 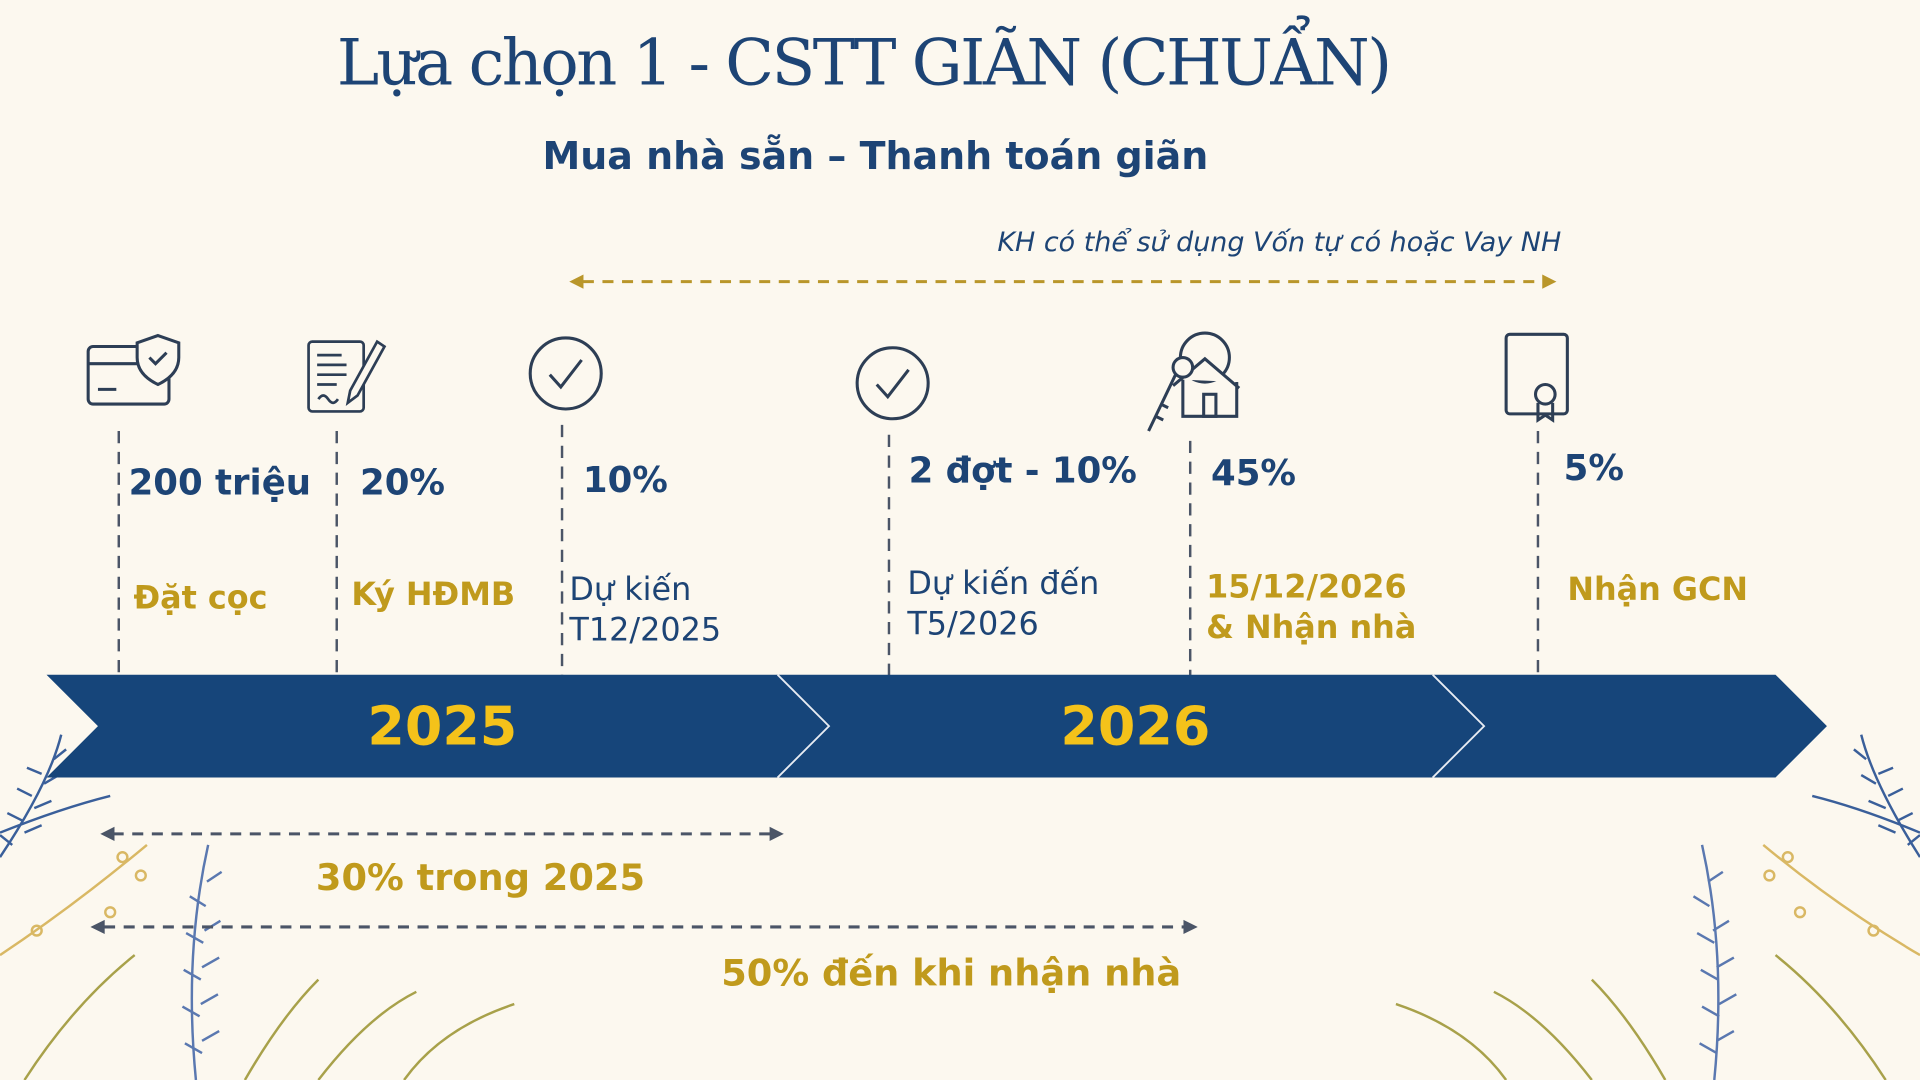 I want to click on span-label-2025: 30% trong 2025, so click(x=480, y=879).